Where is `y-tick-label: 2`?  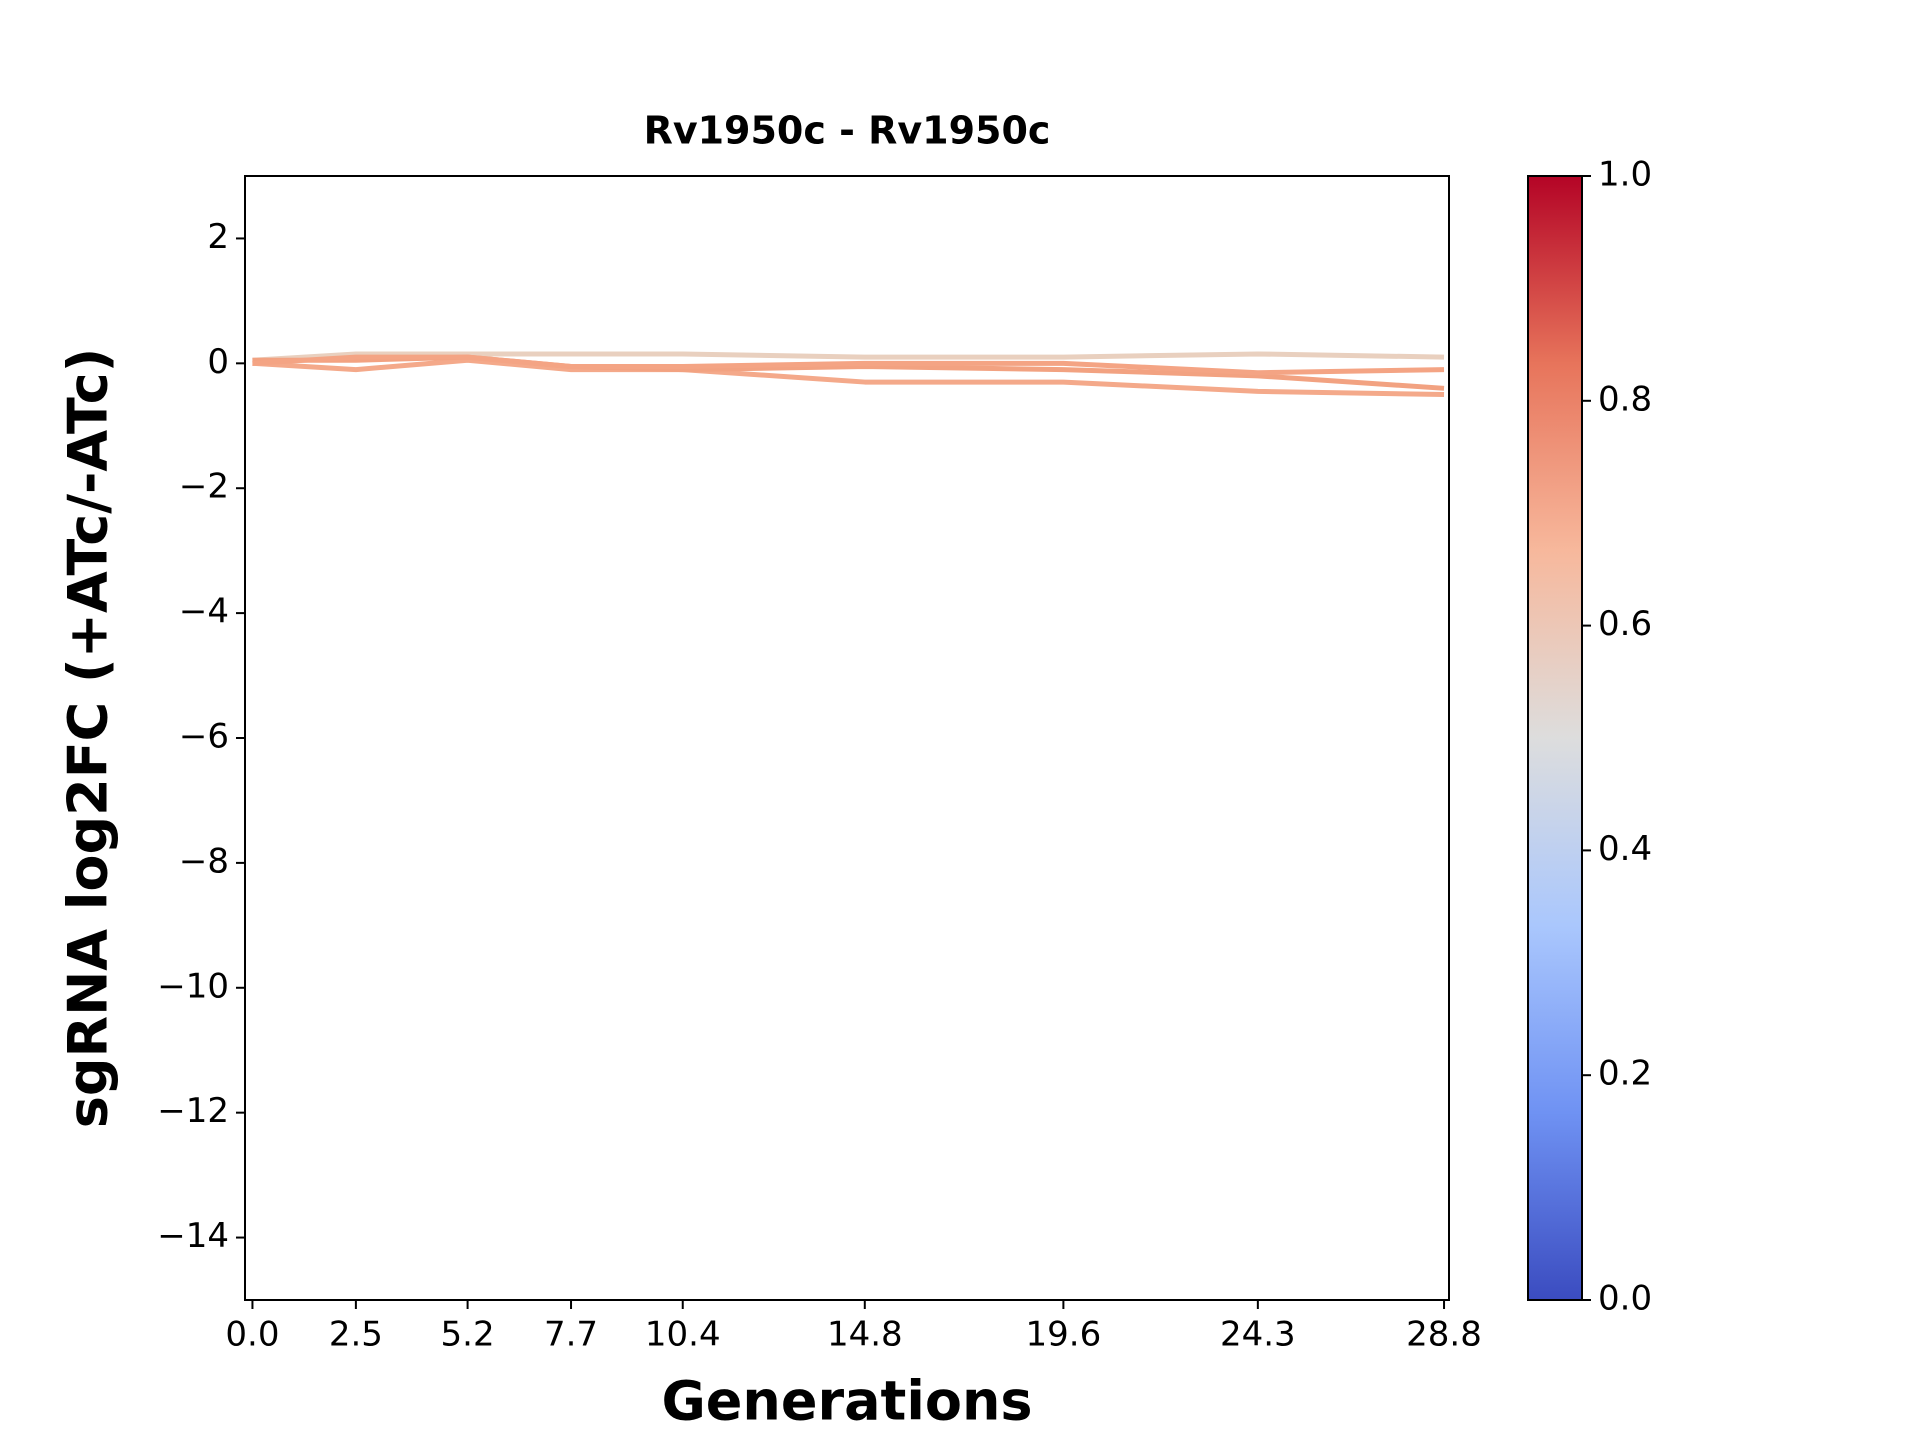 y-tick-label: 2 is located at coordinates (218, 237).